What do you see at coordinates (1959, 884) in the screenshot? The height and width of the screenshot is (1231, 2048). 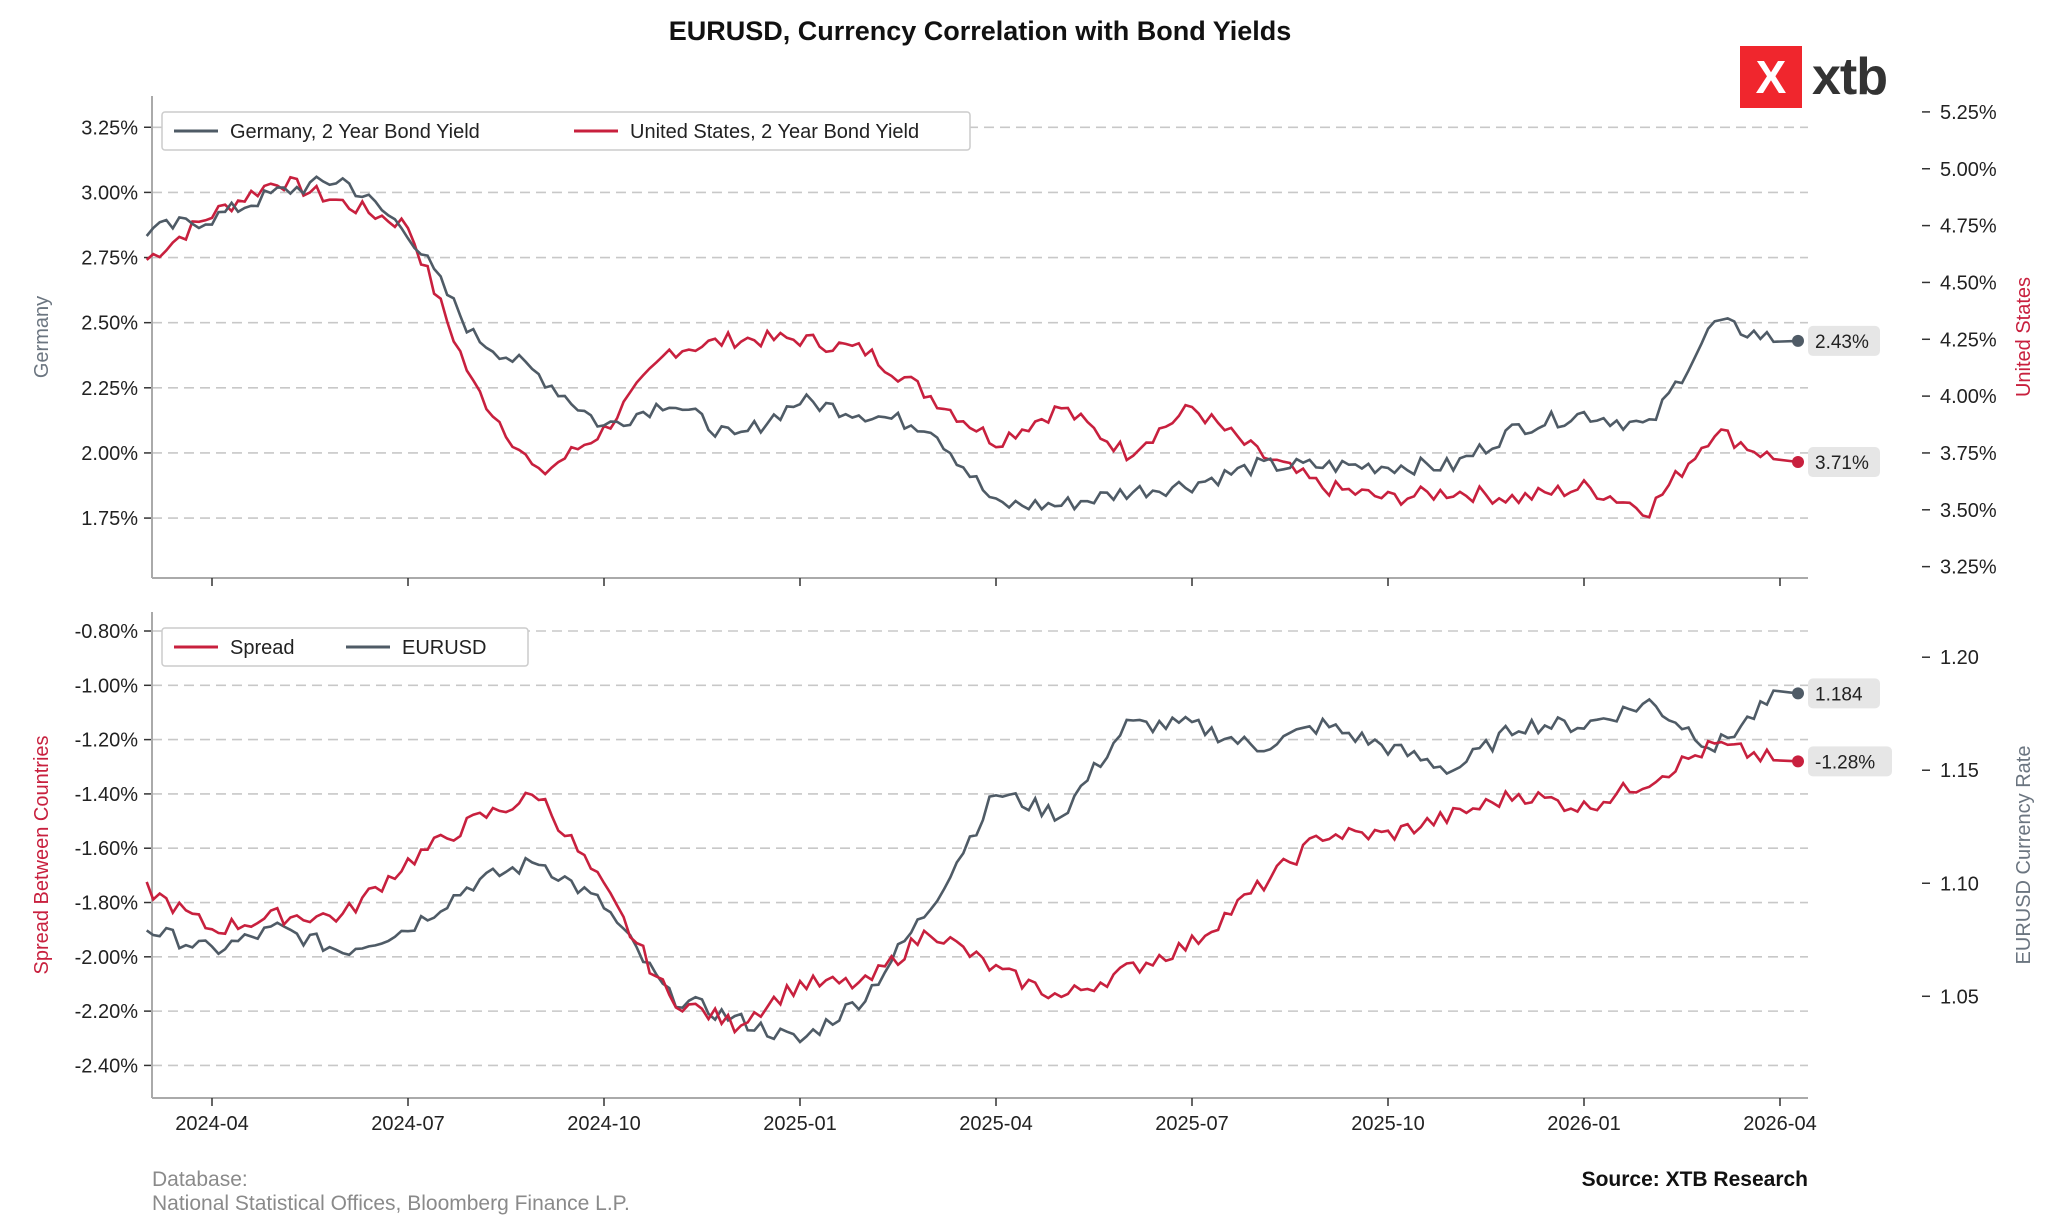 I see `y-tick-label-right: 1.10` at bounding box center [1959, 884].